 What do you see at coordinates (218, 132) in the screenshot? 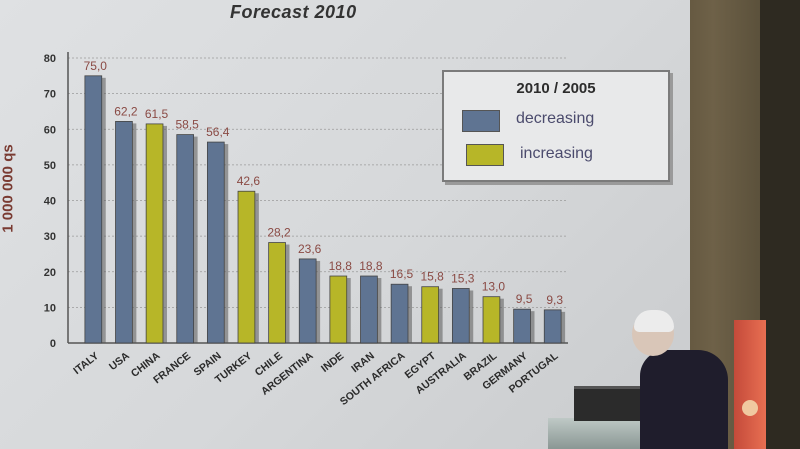
I see `bar-value-label: 56,4` at bounding box center [218, 132].